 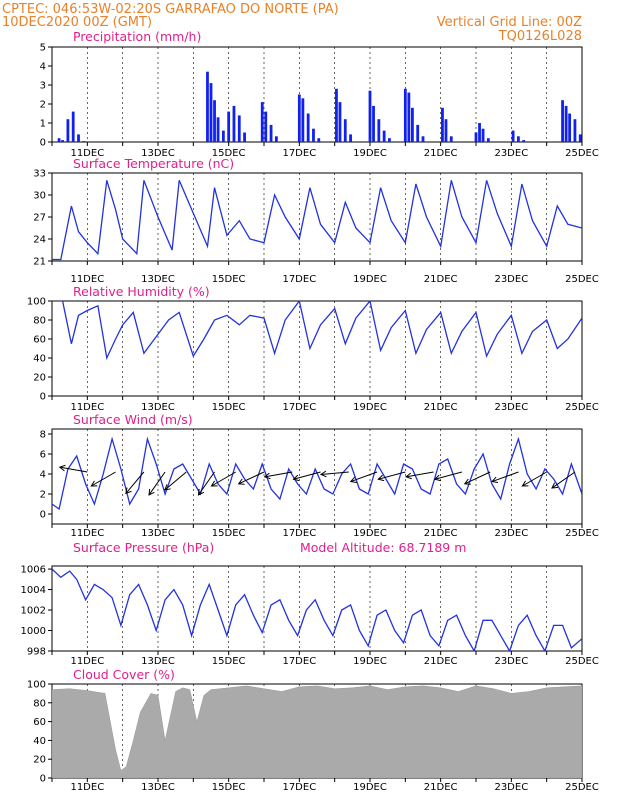 What do you see at coordinates (39, 741) in the screenshot?
I see `y-tick-label: 40` at bounding box center [39, 741].